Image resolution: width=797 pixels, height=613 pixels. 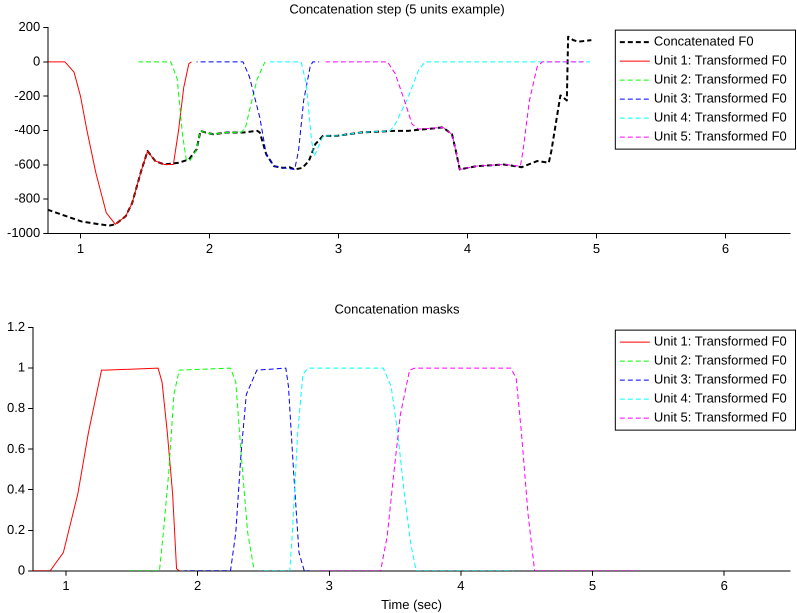 What do you see at coordinates (27, 164) in the screenshot?
I see `y-tick-label: -600` at bounding box center [27, 164].